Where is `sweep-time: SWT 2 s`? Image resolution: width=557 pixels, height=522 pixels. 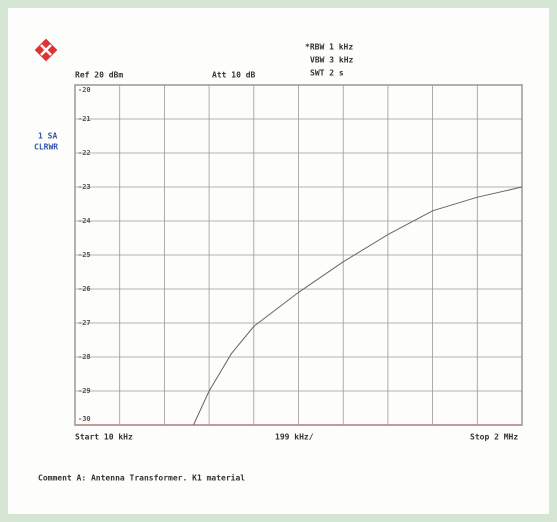 sweep-time: SWT 2 s is located at coordinates (327, 73).